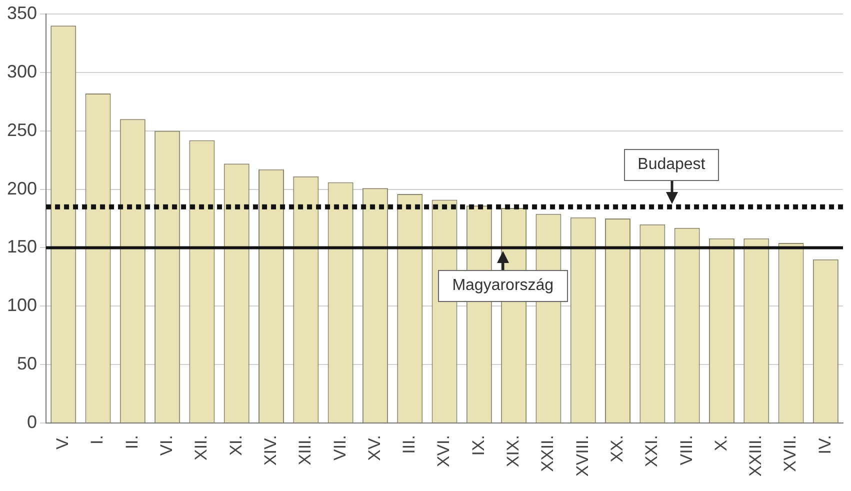 The width and height of the screenshot is (851, 491). I want to click on x-tick-label: XVI., so click(444, 451).